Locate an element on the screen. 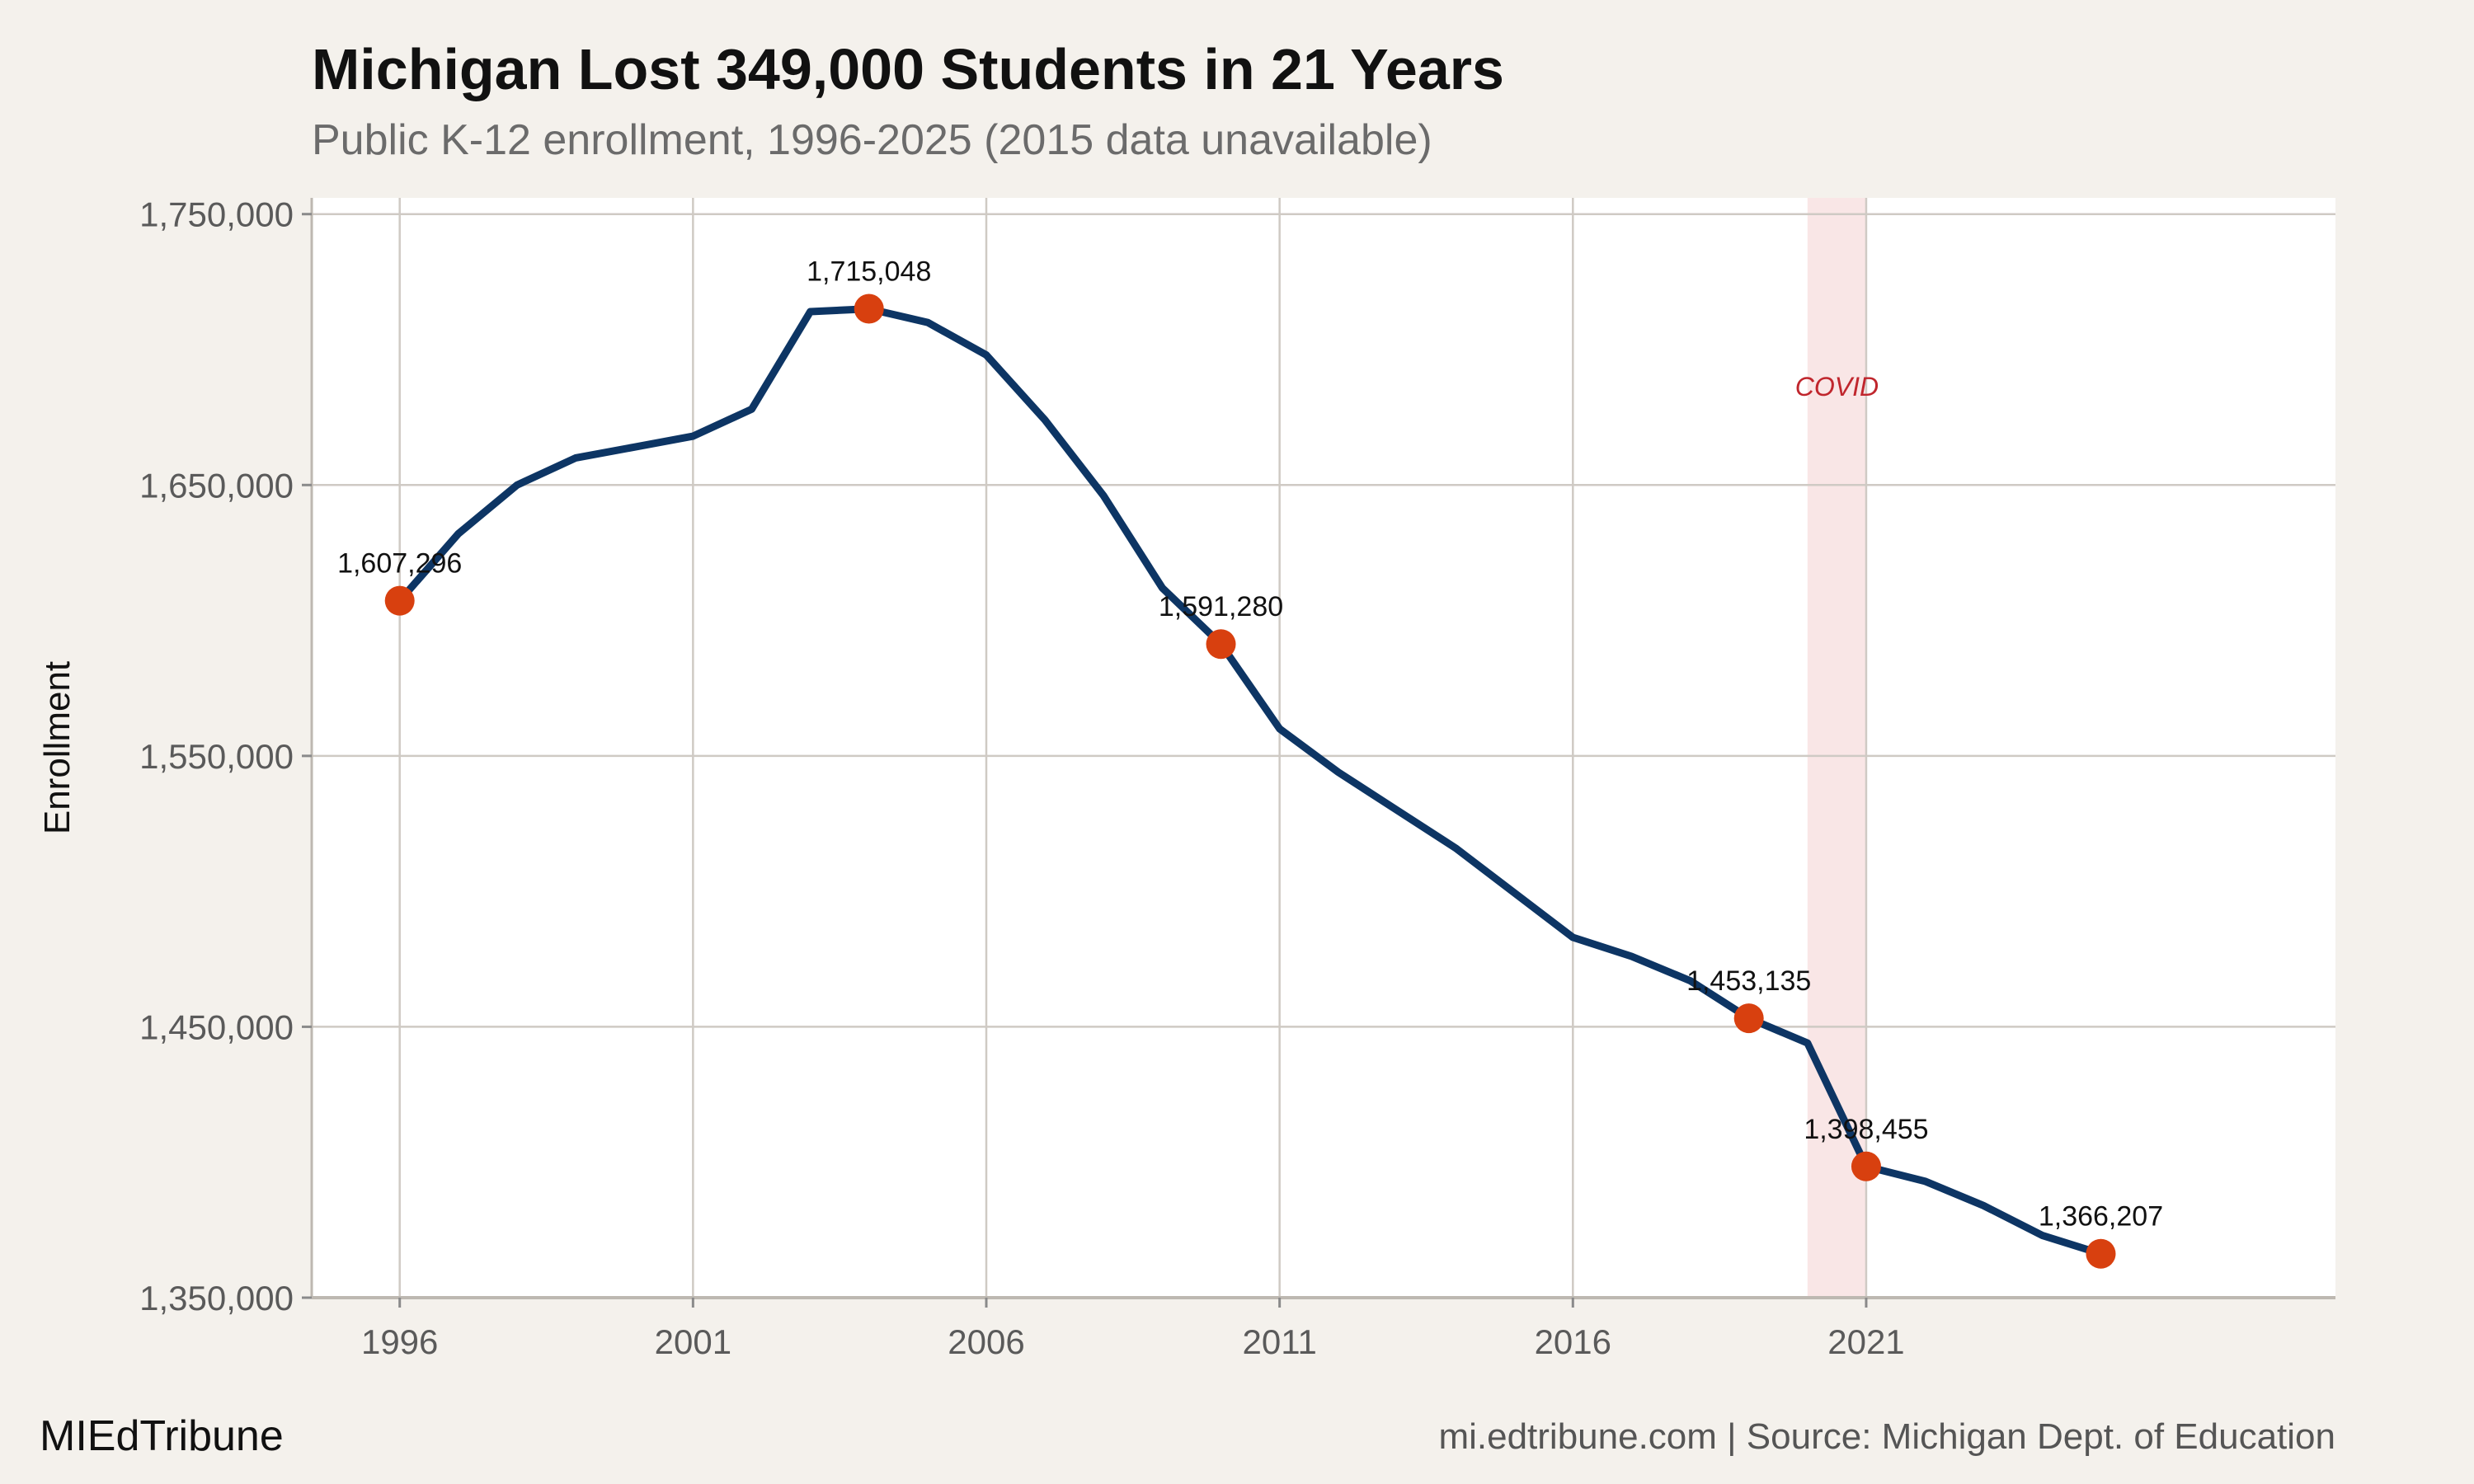 Image resolution: width=2474 pixels, height=1484 pixels. covid-label: COVID is located at coordinates (1837, 387).